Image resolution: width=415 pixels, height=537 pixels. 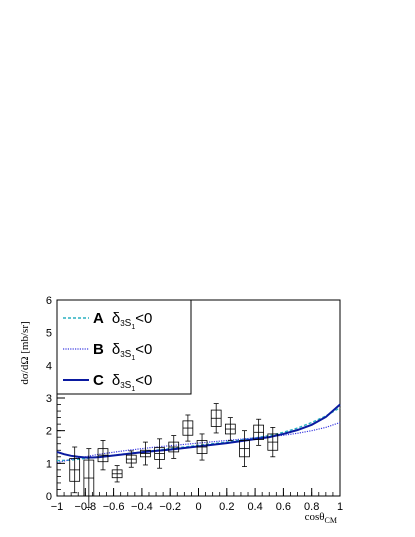 What do you see at coordinates (142, 507) in the screenshot?
I see `x-tick-label: −0.4` at bounding box center [142, 507].